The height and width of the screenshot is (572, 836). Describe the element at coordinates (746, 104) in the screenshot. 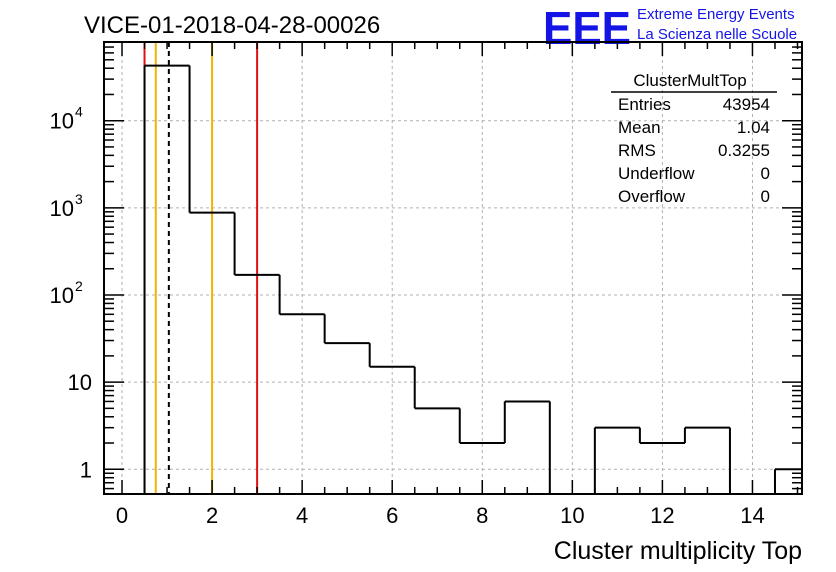

I see `stats-row-value: 43954` at that location.